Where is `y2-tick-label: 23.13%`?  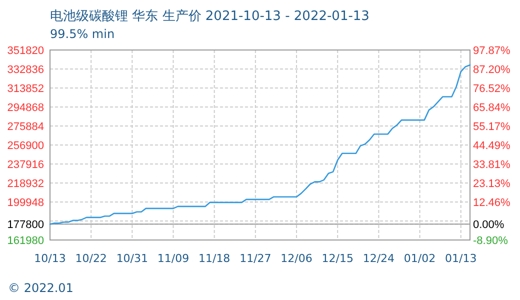
y2-tick-label: 23.13% is located at coordinates (492, 184).